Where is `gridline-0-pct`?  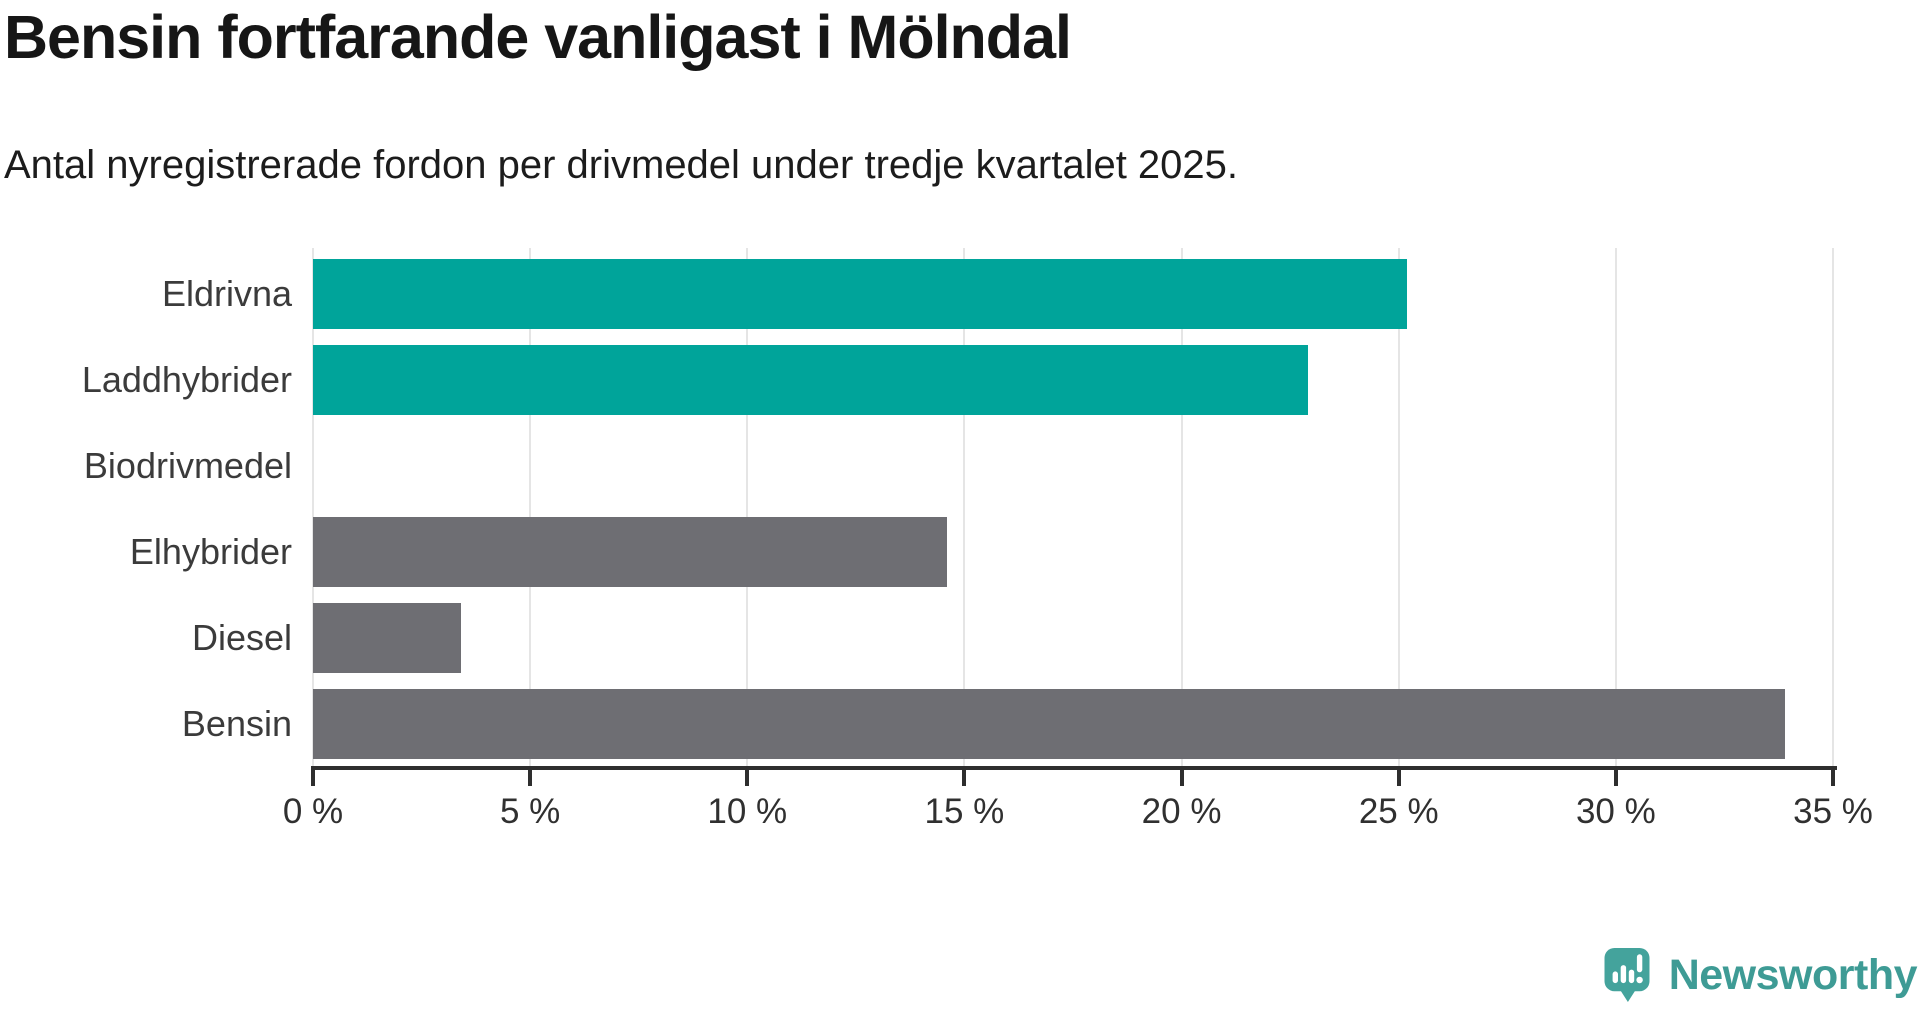 gridline-0-pct is located at coordinates (313, 507).